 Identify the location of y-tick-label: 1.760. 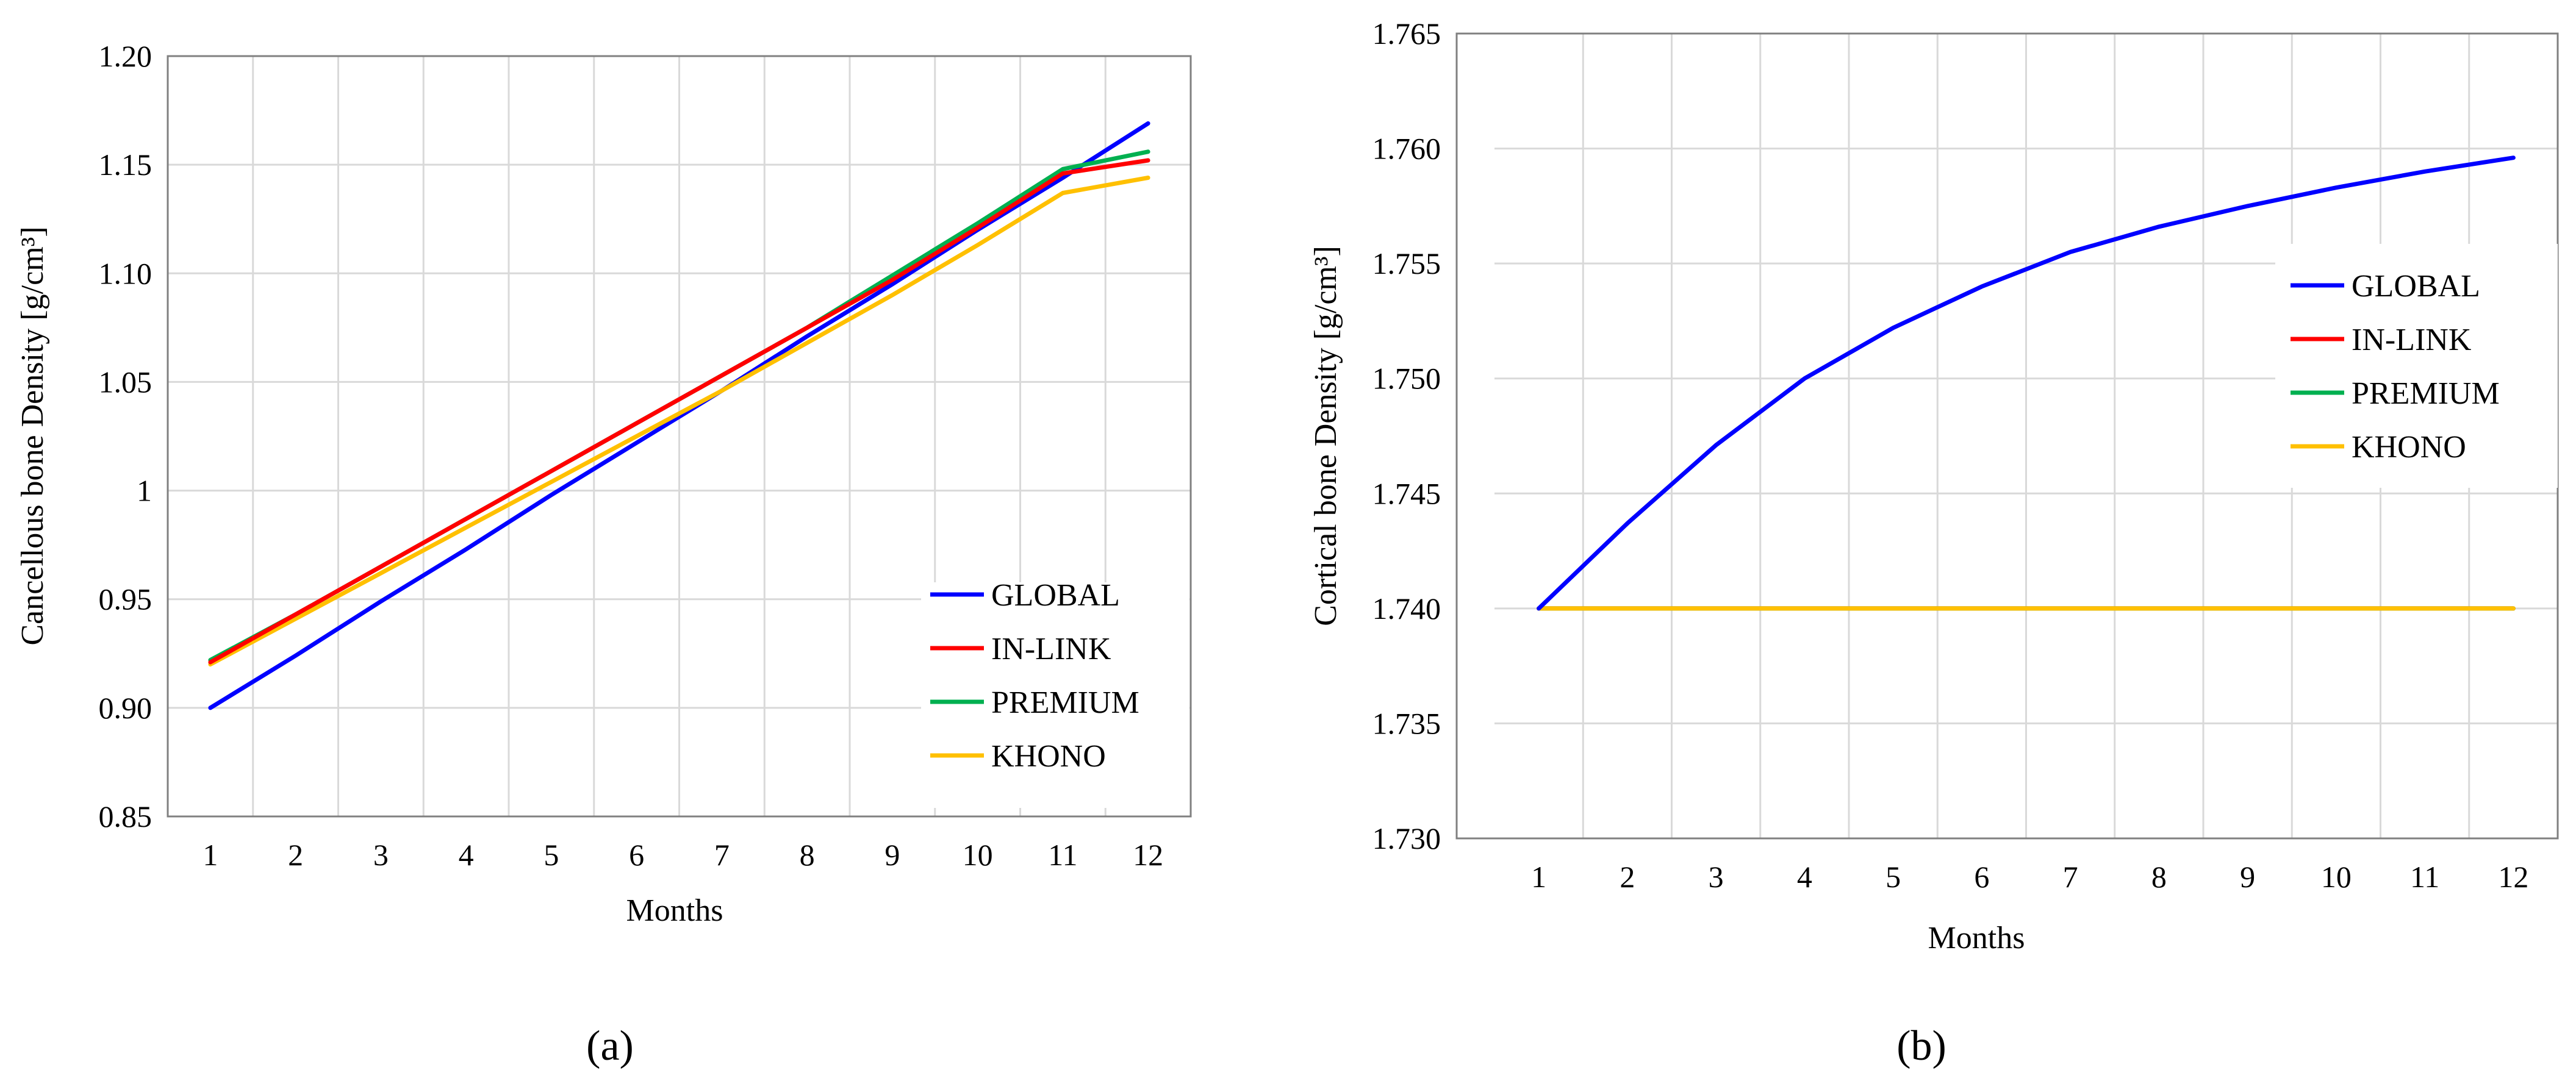
(1407, 149).